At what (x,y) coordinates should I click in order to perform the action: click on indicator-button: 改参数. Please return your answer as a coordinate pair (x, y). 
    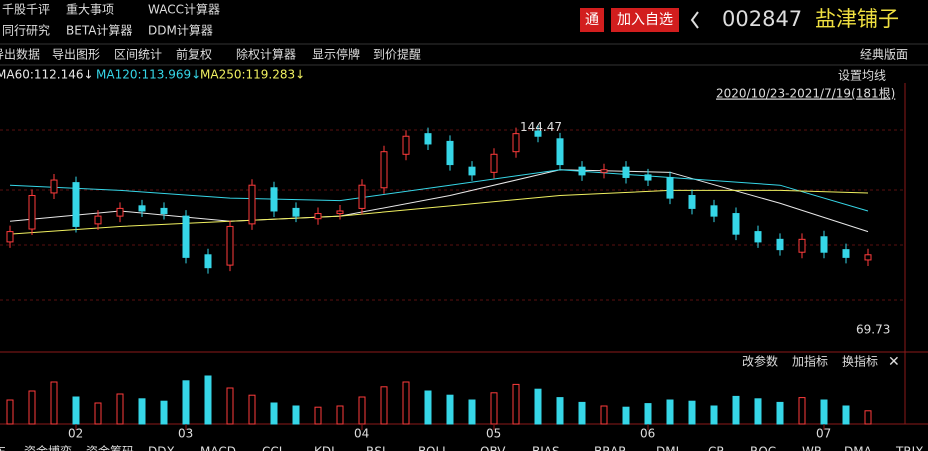
    Looking at the image, I should click on (760, 361).